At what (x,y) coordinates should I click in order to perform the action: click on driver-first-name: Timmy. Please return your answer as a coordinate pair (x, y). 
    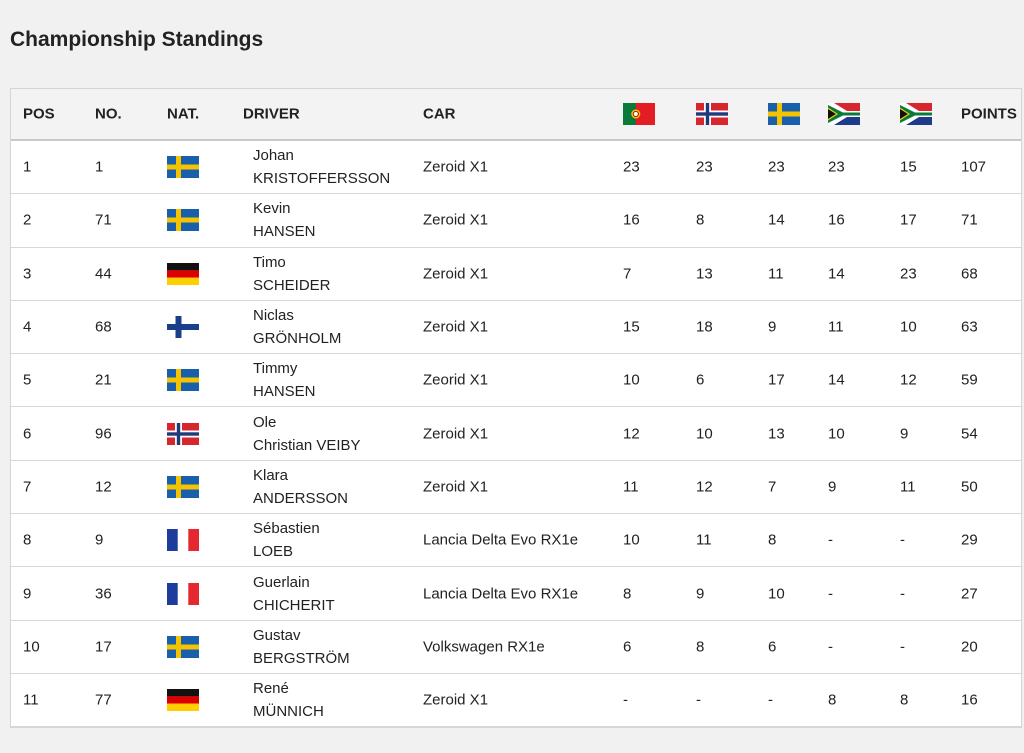
    Looking at the image, I should click on (275, 369).